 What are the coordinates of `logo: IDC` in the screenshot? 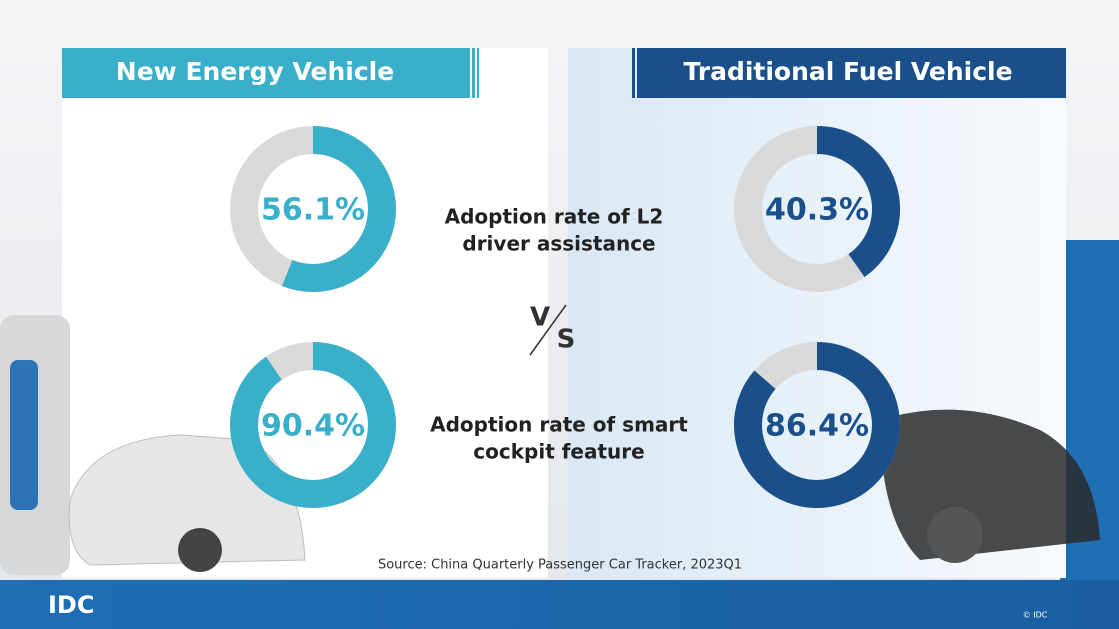 It's located at (71, 605).